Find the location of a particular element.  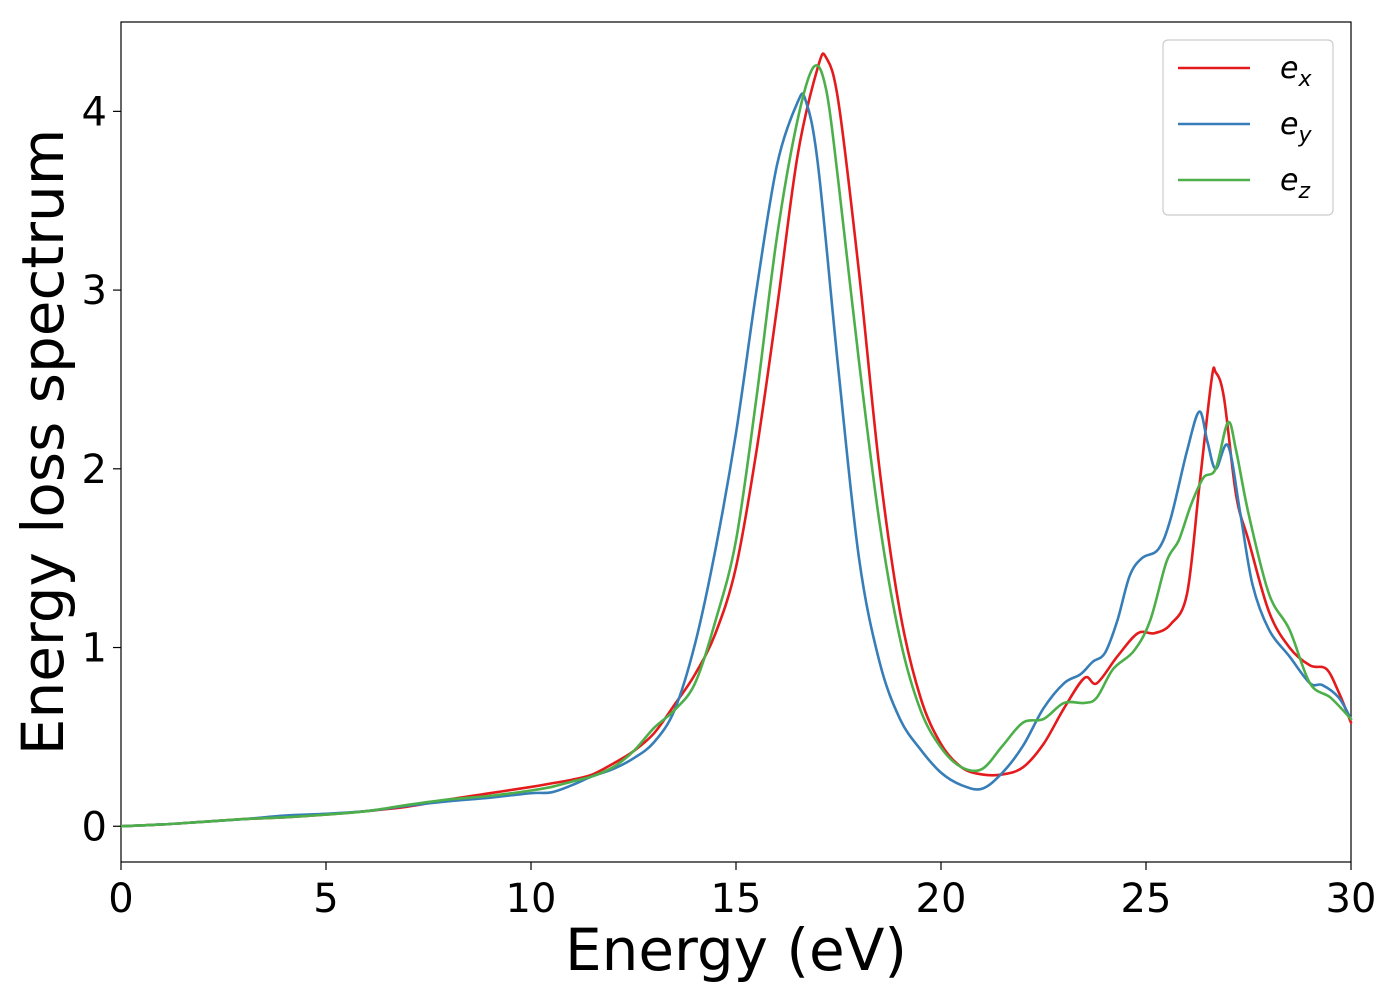

y-tick-label: 0 is located at coordinates (94, 827).